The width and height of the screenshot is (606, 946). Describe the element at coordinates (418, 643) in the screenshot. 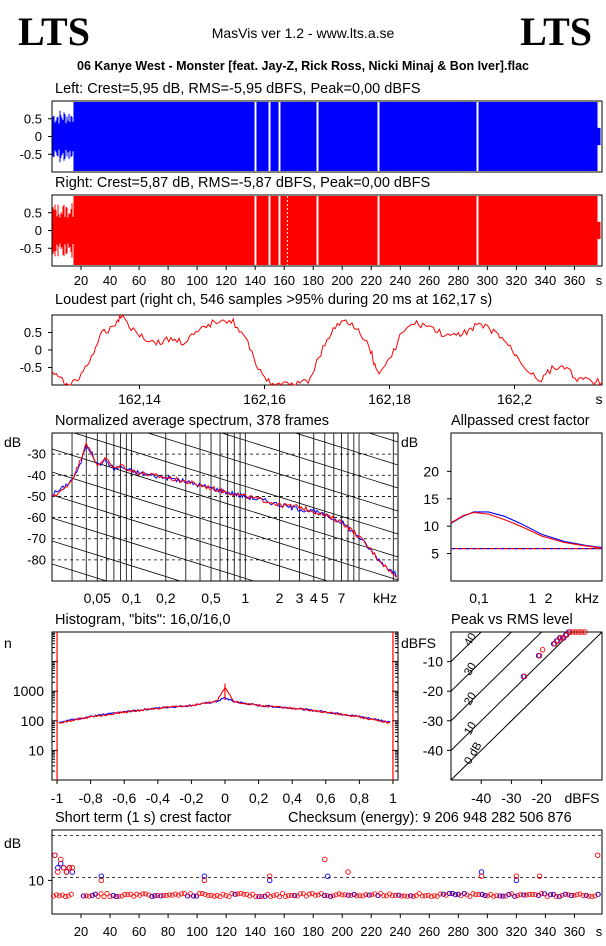

I see `peakrms-ylabel: dBFS` at that location.